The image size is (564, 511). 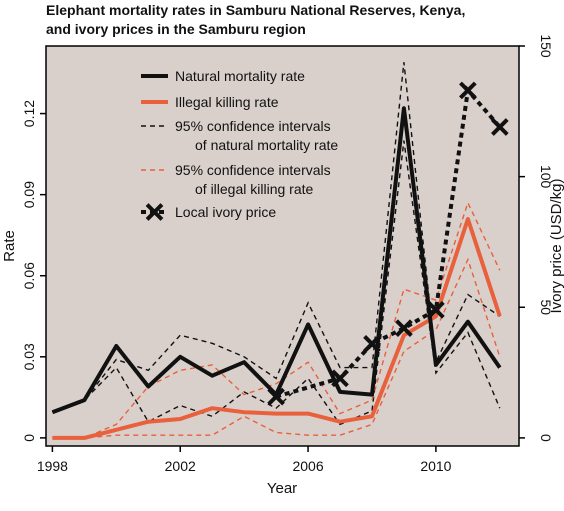 I want to click on y-tick-label-0.12: 0.12, so click(x=29, y=113).